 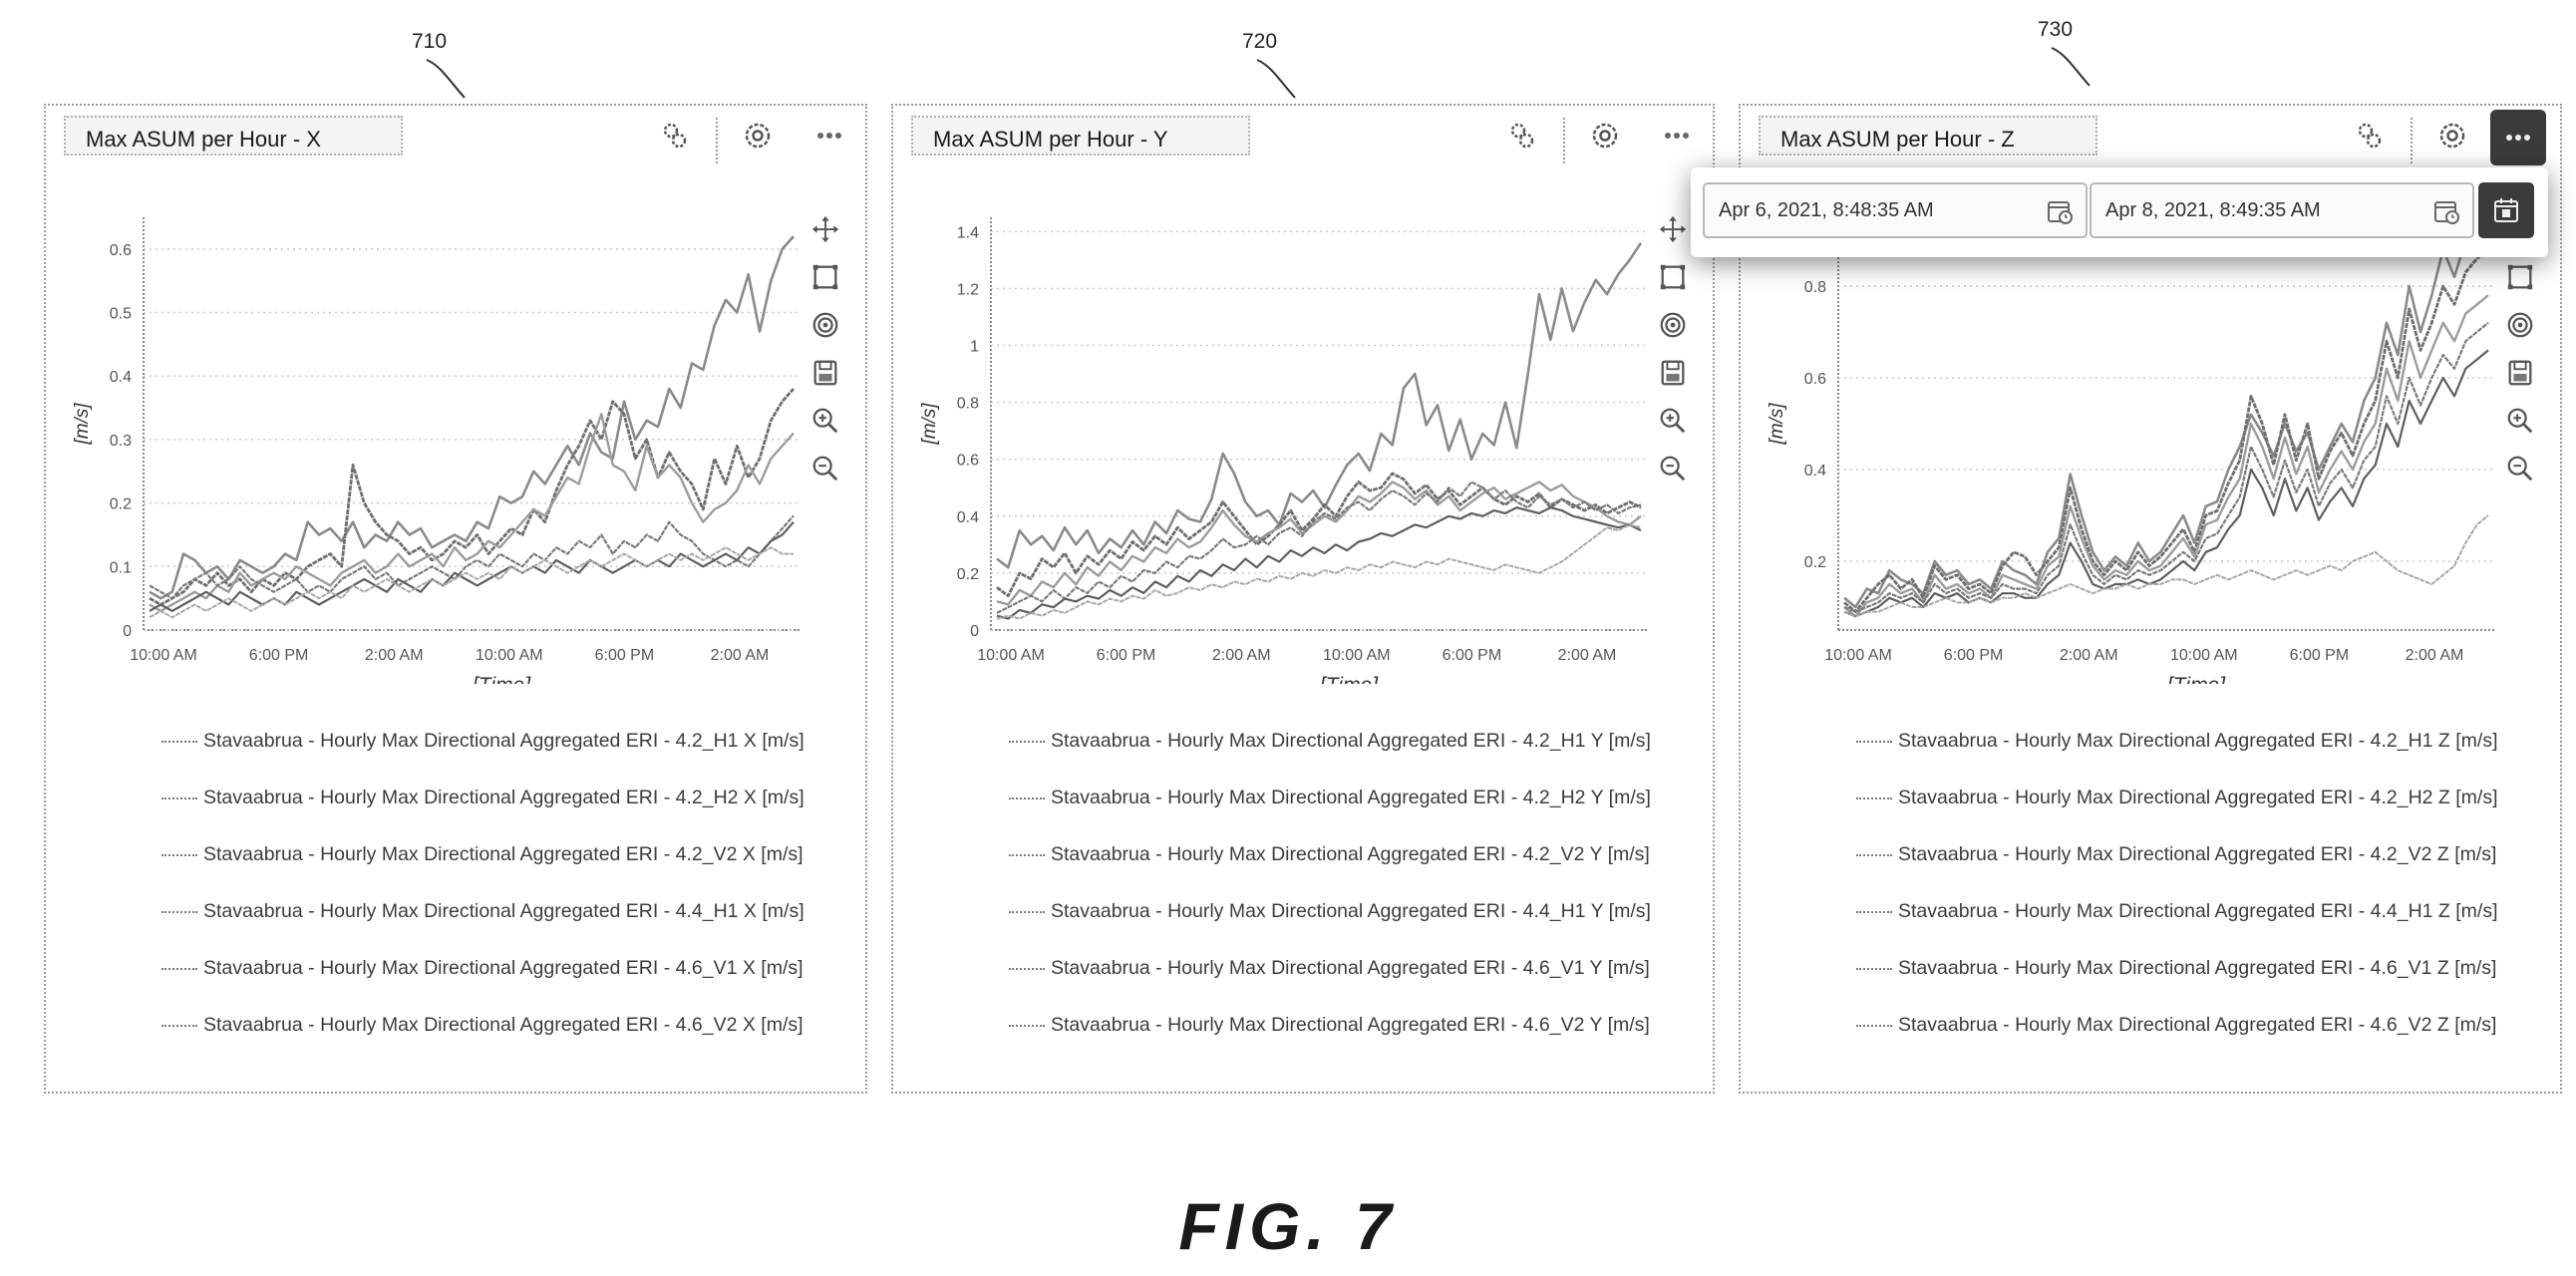 What do you see at coordinates (203, 139) in the screenshot?
I see `panel-title: Max ASUM per Hour - X` at bounding box center [203, 139].